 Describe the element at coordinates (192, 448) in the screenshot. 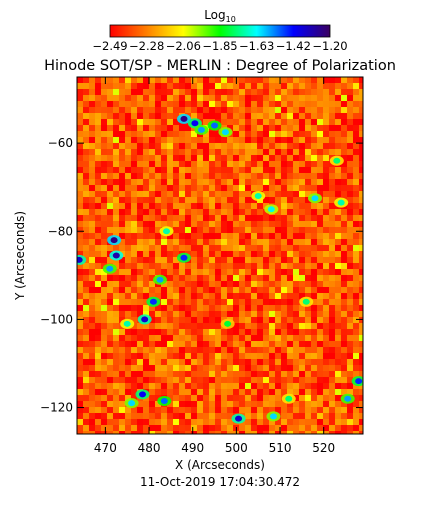

I see `x-tick-label: 490` at that location.